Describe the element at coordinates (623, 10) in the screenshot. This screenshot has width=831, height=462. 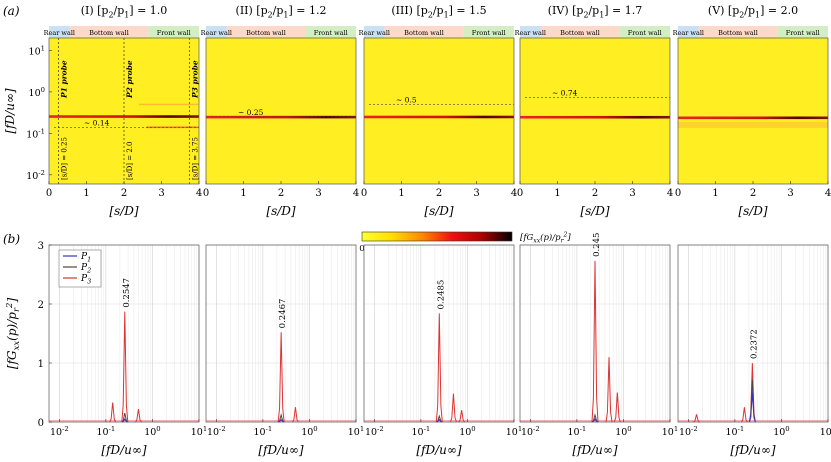
I see `text-run: ] = 1.7` at that location.